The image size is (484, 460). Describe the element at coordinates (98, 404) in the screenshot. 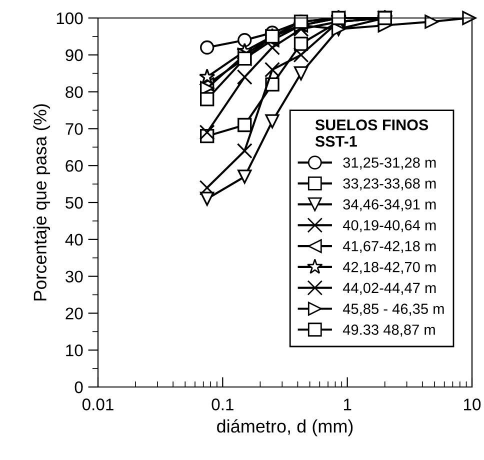

I see `x-tick-label: 0.01` at that location.